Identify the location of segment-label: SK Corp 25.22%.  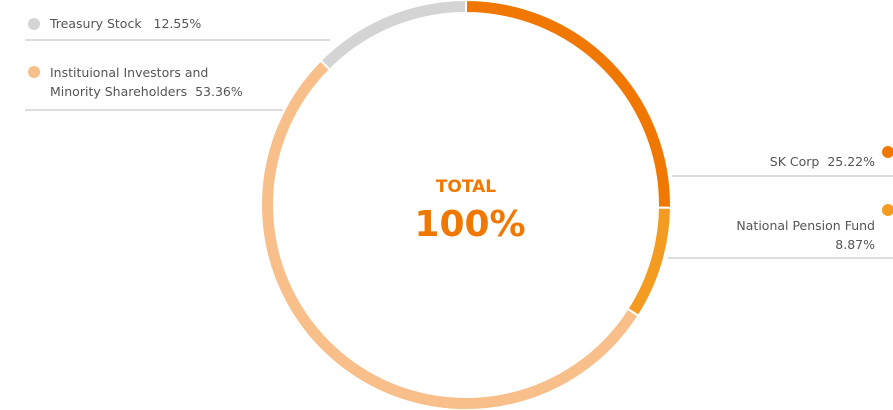
(775, 161).